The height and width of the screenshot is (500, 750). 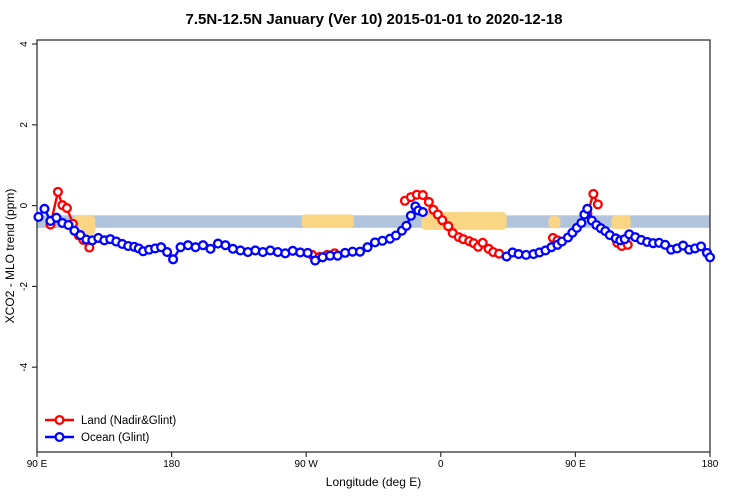 I want to click on legend-item-label: Land (Nadir&Glint), so click(x=128, y=421).